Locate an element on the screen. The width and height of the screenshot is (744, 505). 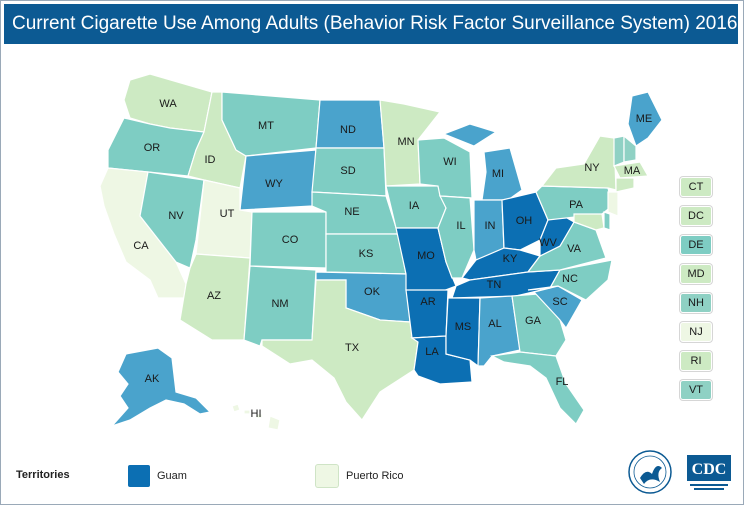
small-state-key-CT: CT is located at coordinates (696, 187).